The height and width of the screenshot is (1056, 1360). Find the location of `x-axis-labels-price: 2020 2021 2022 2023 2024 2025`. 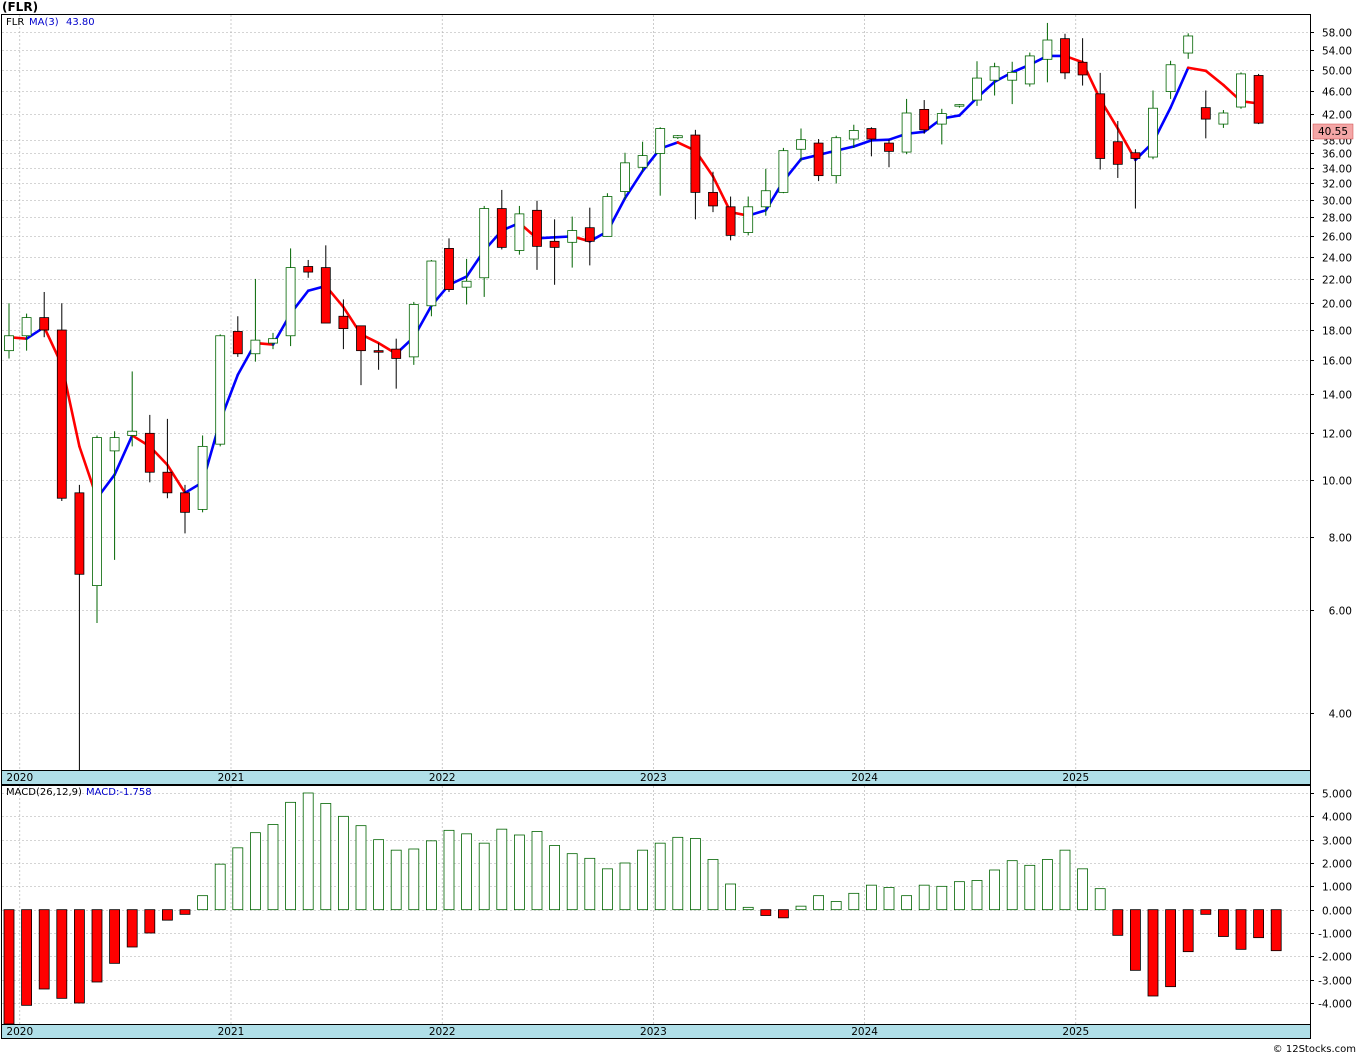

x-axis-labels-price: 2020 2021 2022 2023 2024 2025 is located at coordinates (547, 778).